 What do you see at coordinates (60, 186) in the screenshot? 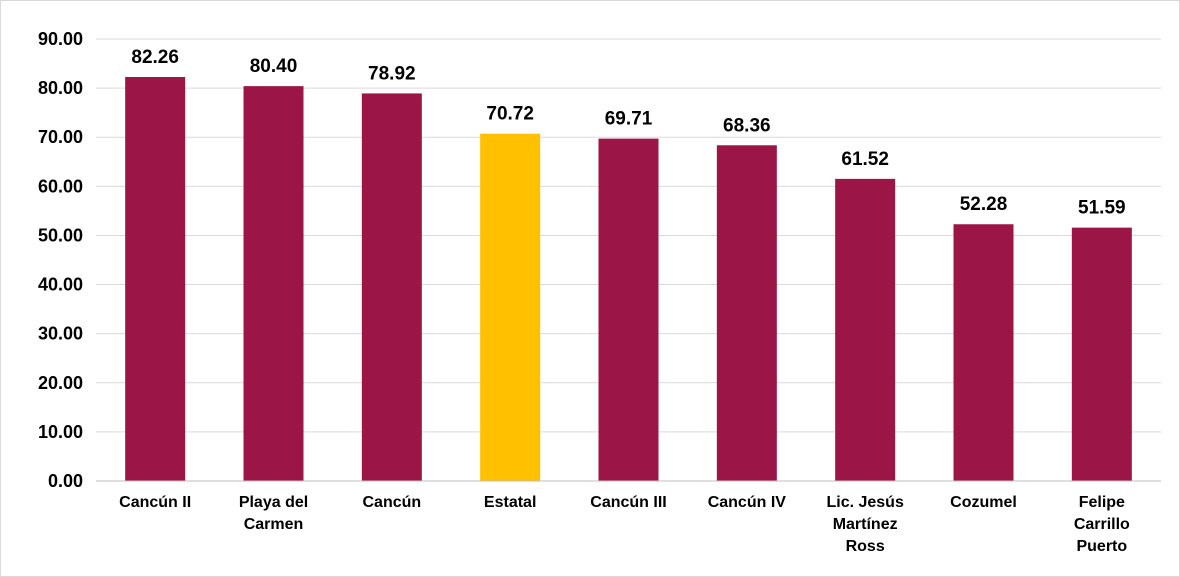
I see `y-tick-label: 60.00` at bounding box center [60, 186].